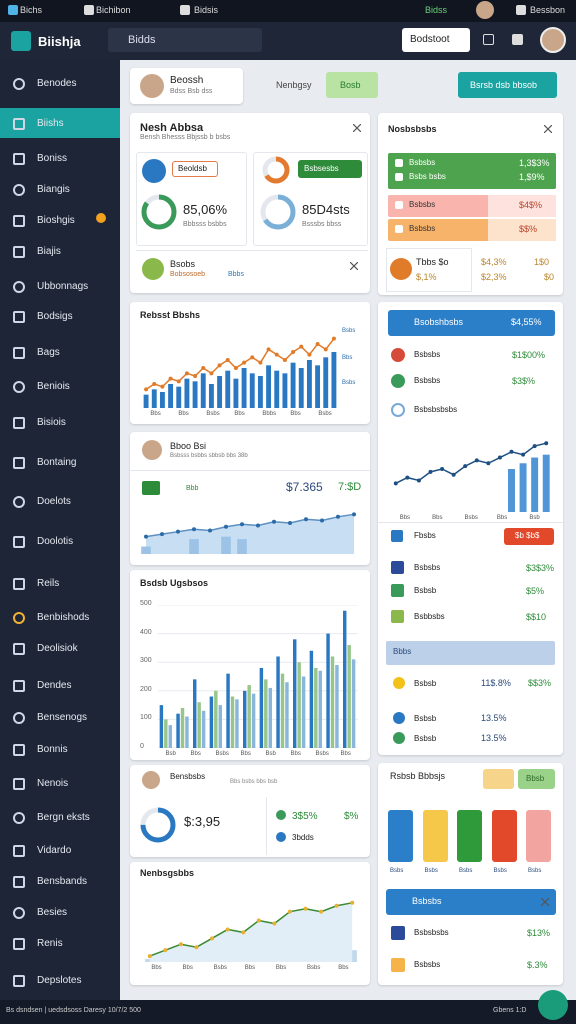  Describe the element at coordinates (13, 10) in the screenshot. I see `tab-icon` at that location.